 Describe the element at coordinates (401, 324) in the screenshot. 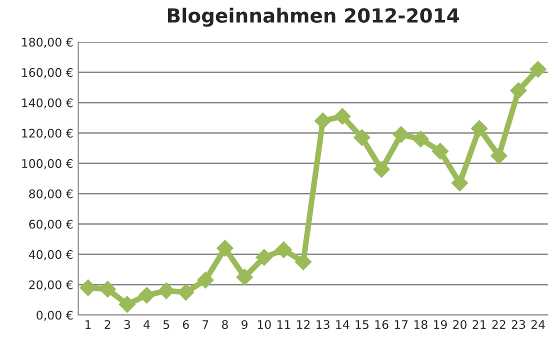

I see `x-tick-label: 17` at that location.